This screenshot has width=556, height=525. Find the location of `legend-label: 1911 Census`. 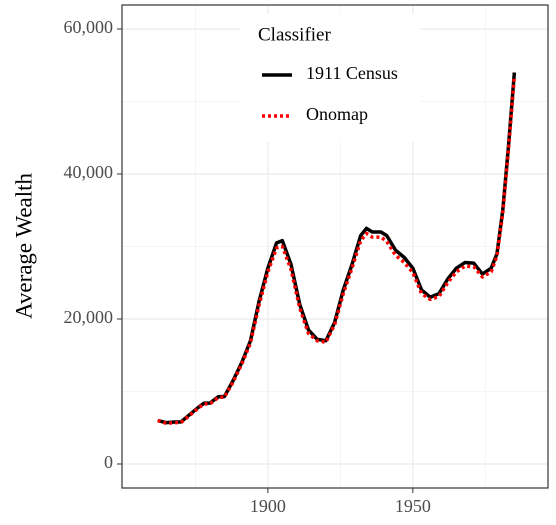

legend-label: 1911 Census is located at coordinates (352, 73).